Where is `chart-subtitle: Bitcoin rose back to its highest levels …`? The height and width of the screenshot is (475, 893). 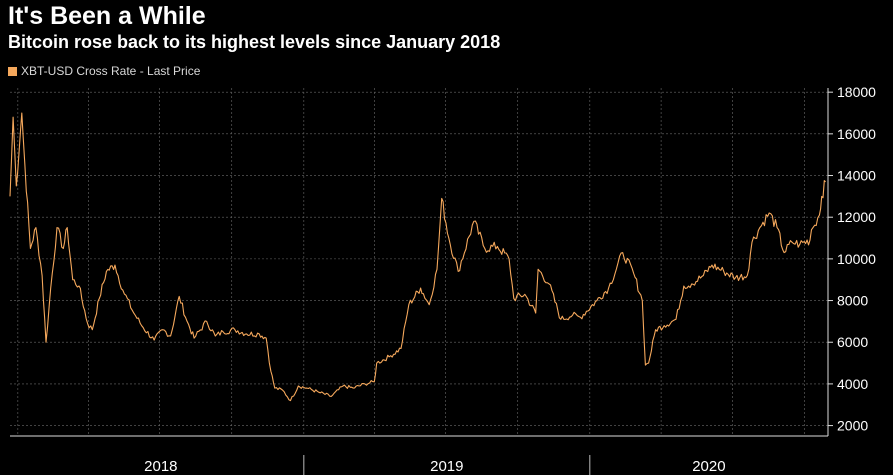 chart-subtitle: Bitcoin rose back to its highest levels … is located at coordinates (254, 42).